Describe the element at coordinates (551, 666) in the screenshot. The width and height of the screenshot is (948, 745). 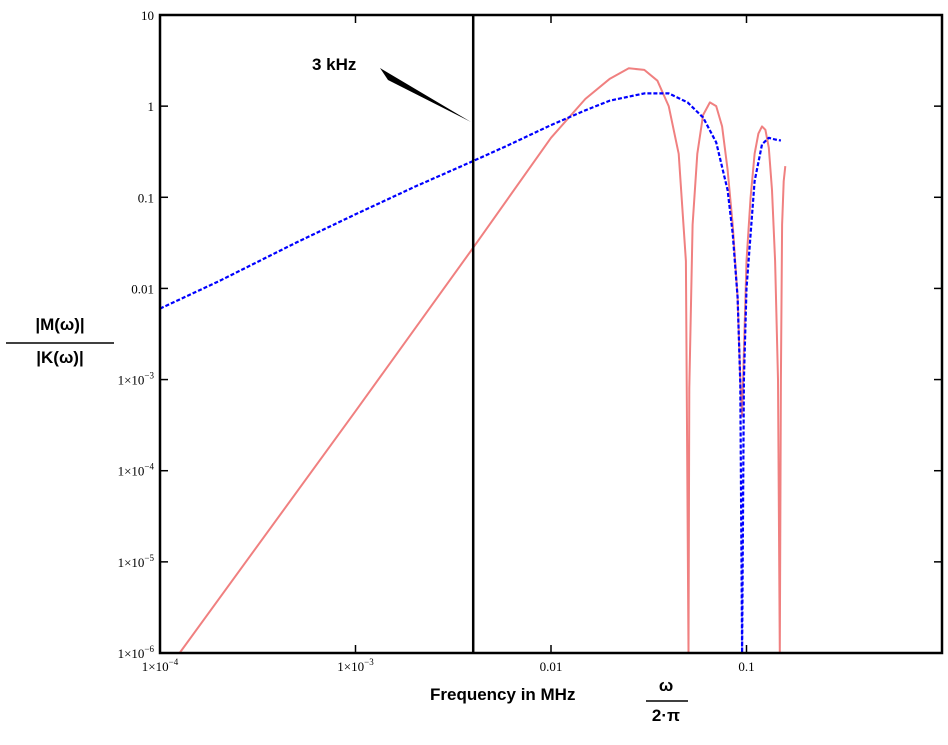
I see `x-tick-label: 0.01` at that location.